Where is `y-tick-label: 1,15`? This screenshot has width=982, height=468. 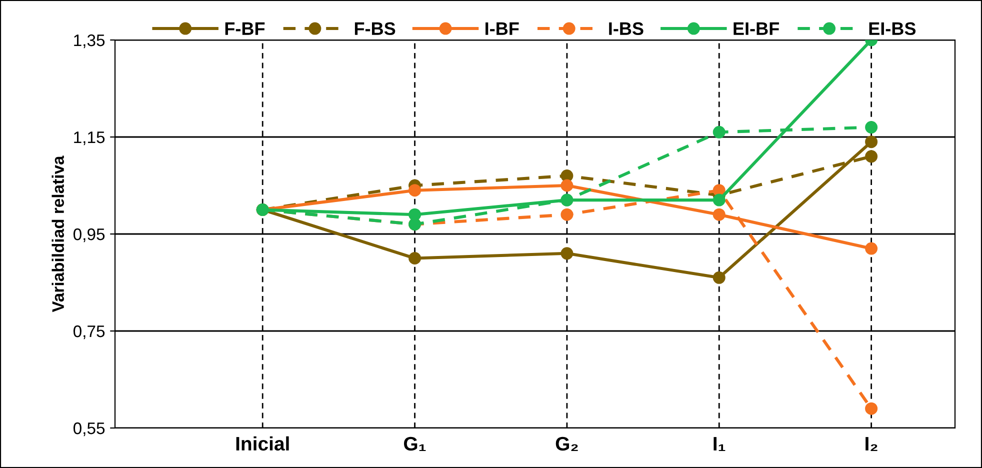
y-tick-label: 1,15 is located at coordinates (89, 139).